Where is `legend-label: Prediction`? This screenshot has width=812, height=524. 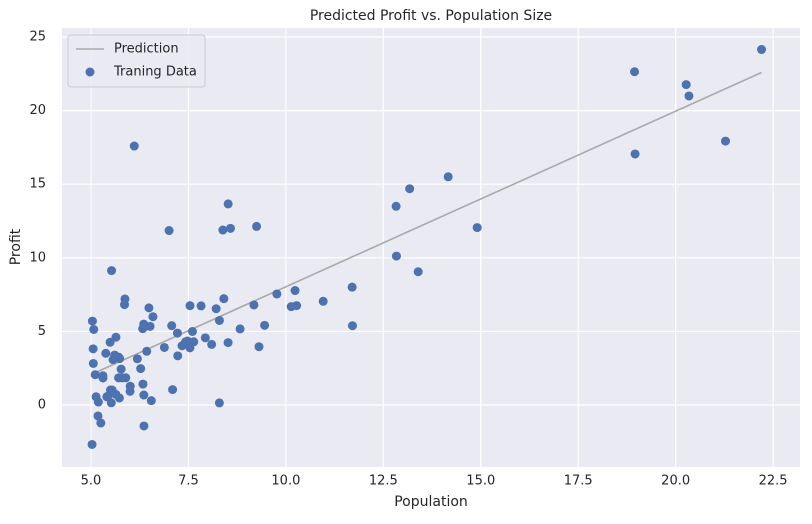 legend-label: Prediction is located at coordinates (146, 49).